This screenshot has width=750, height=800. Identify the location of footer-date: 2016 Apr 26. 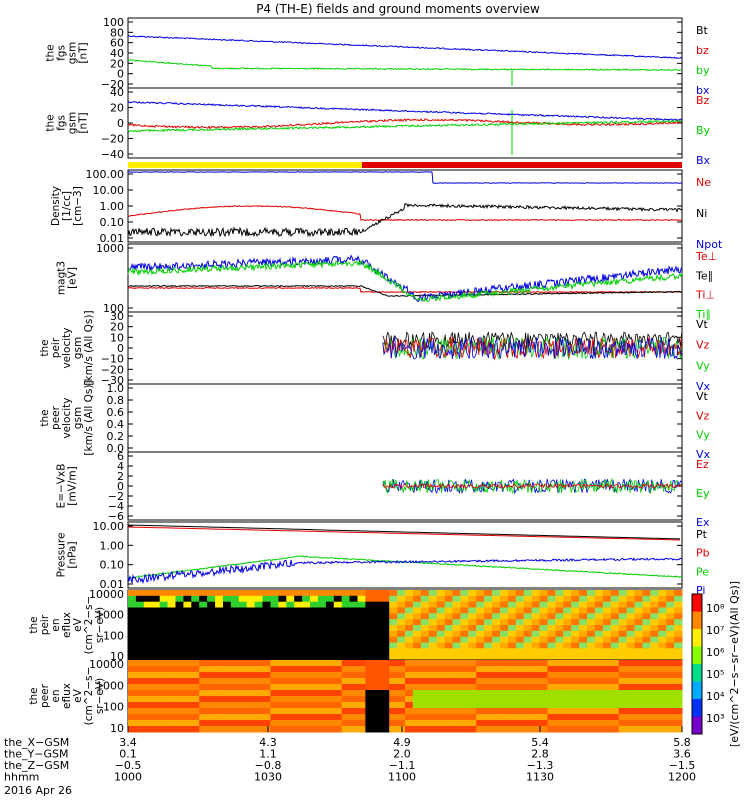
(38, 790).